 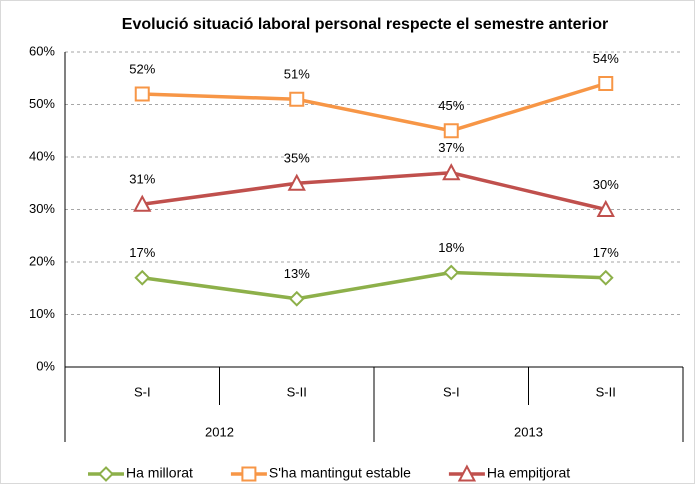 I want to click on legend-label: Ha millorat, so click(x=159, y=473).